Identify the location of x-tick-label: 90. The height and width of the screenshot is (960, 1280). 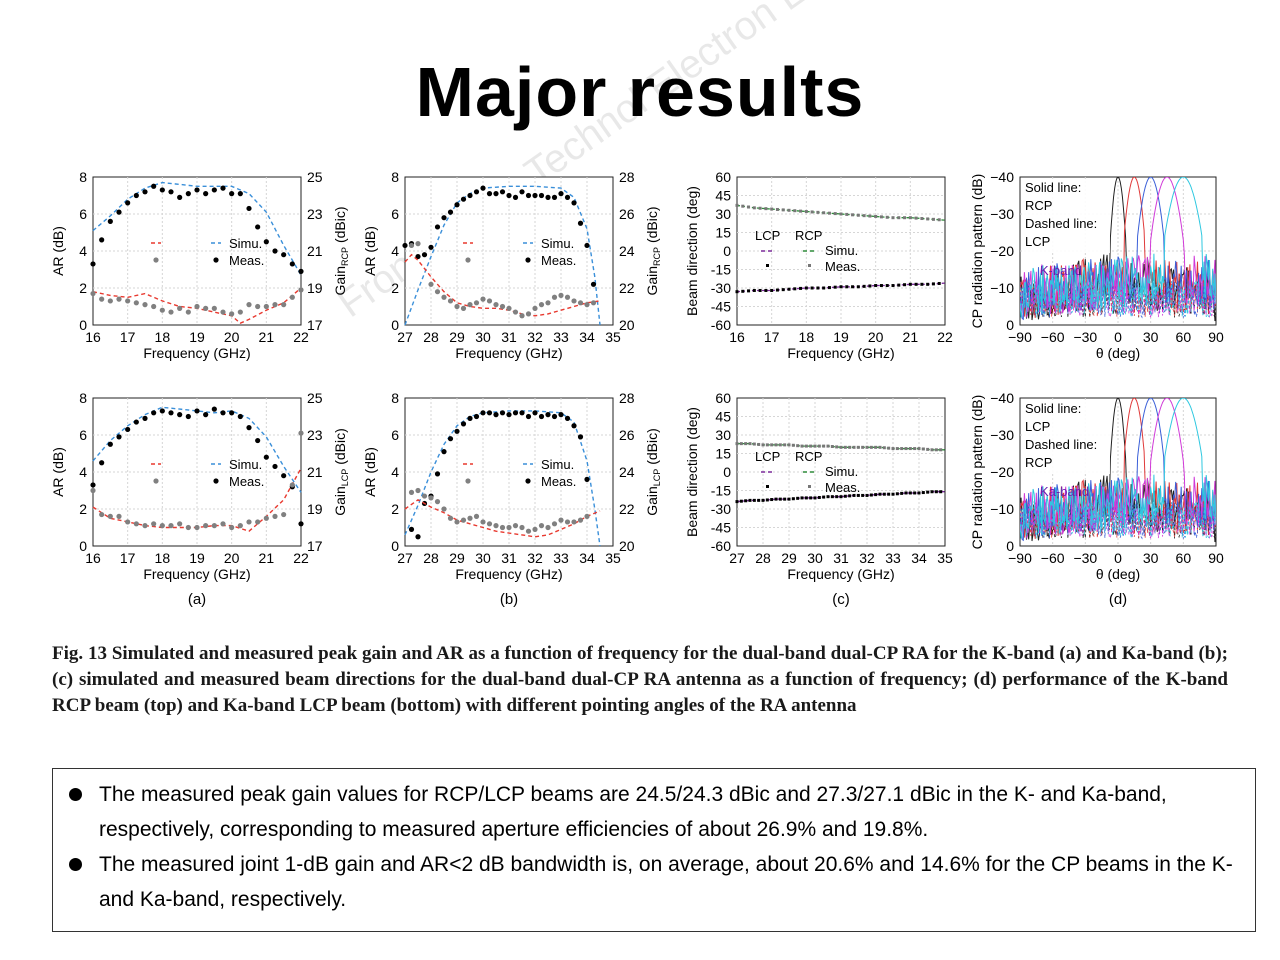
(1216, 337).